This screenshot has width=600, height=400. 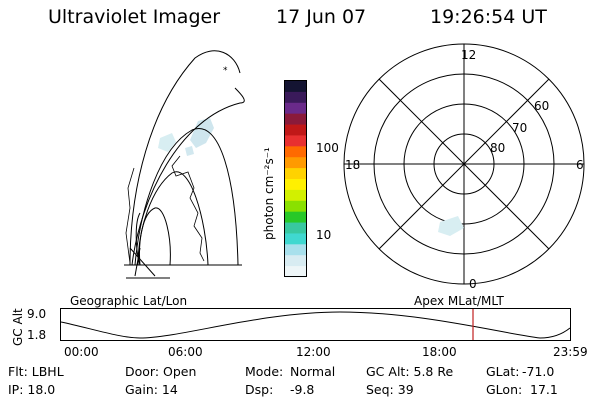 I want to click on door-info: Door: Open, so click(x=161, y=371).